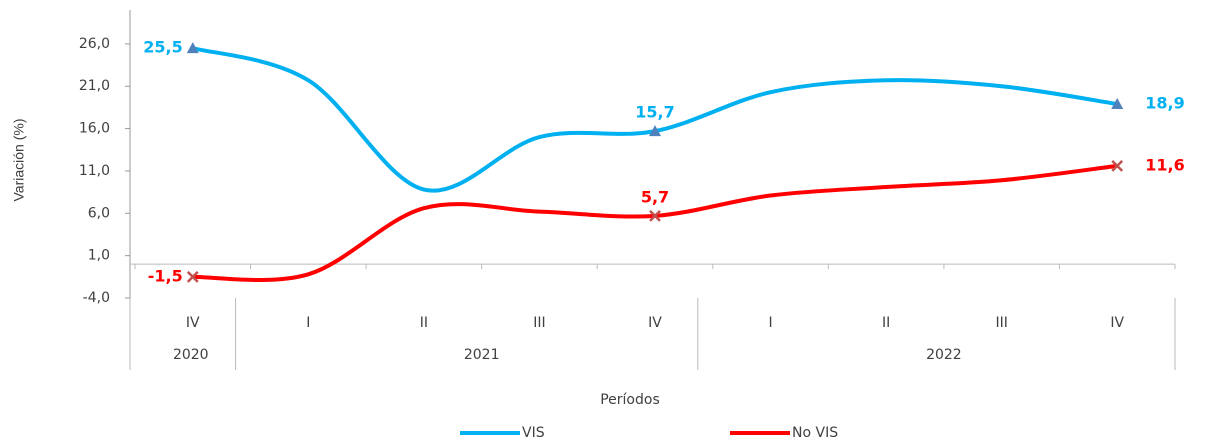  What do you see at coordinates (94, 44) in the screenshot?
I see `y-tick-label: 26,0` at bounding box center [94, 44].